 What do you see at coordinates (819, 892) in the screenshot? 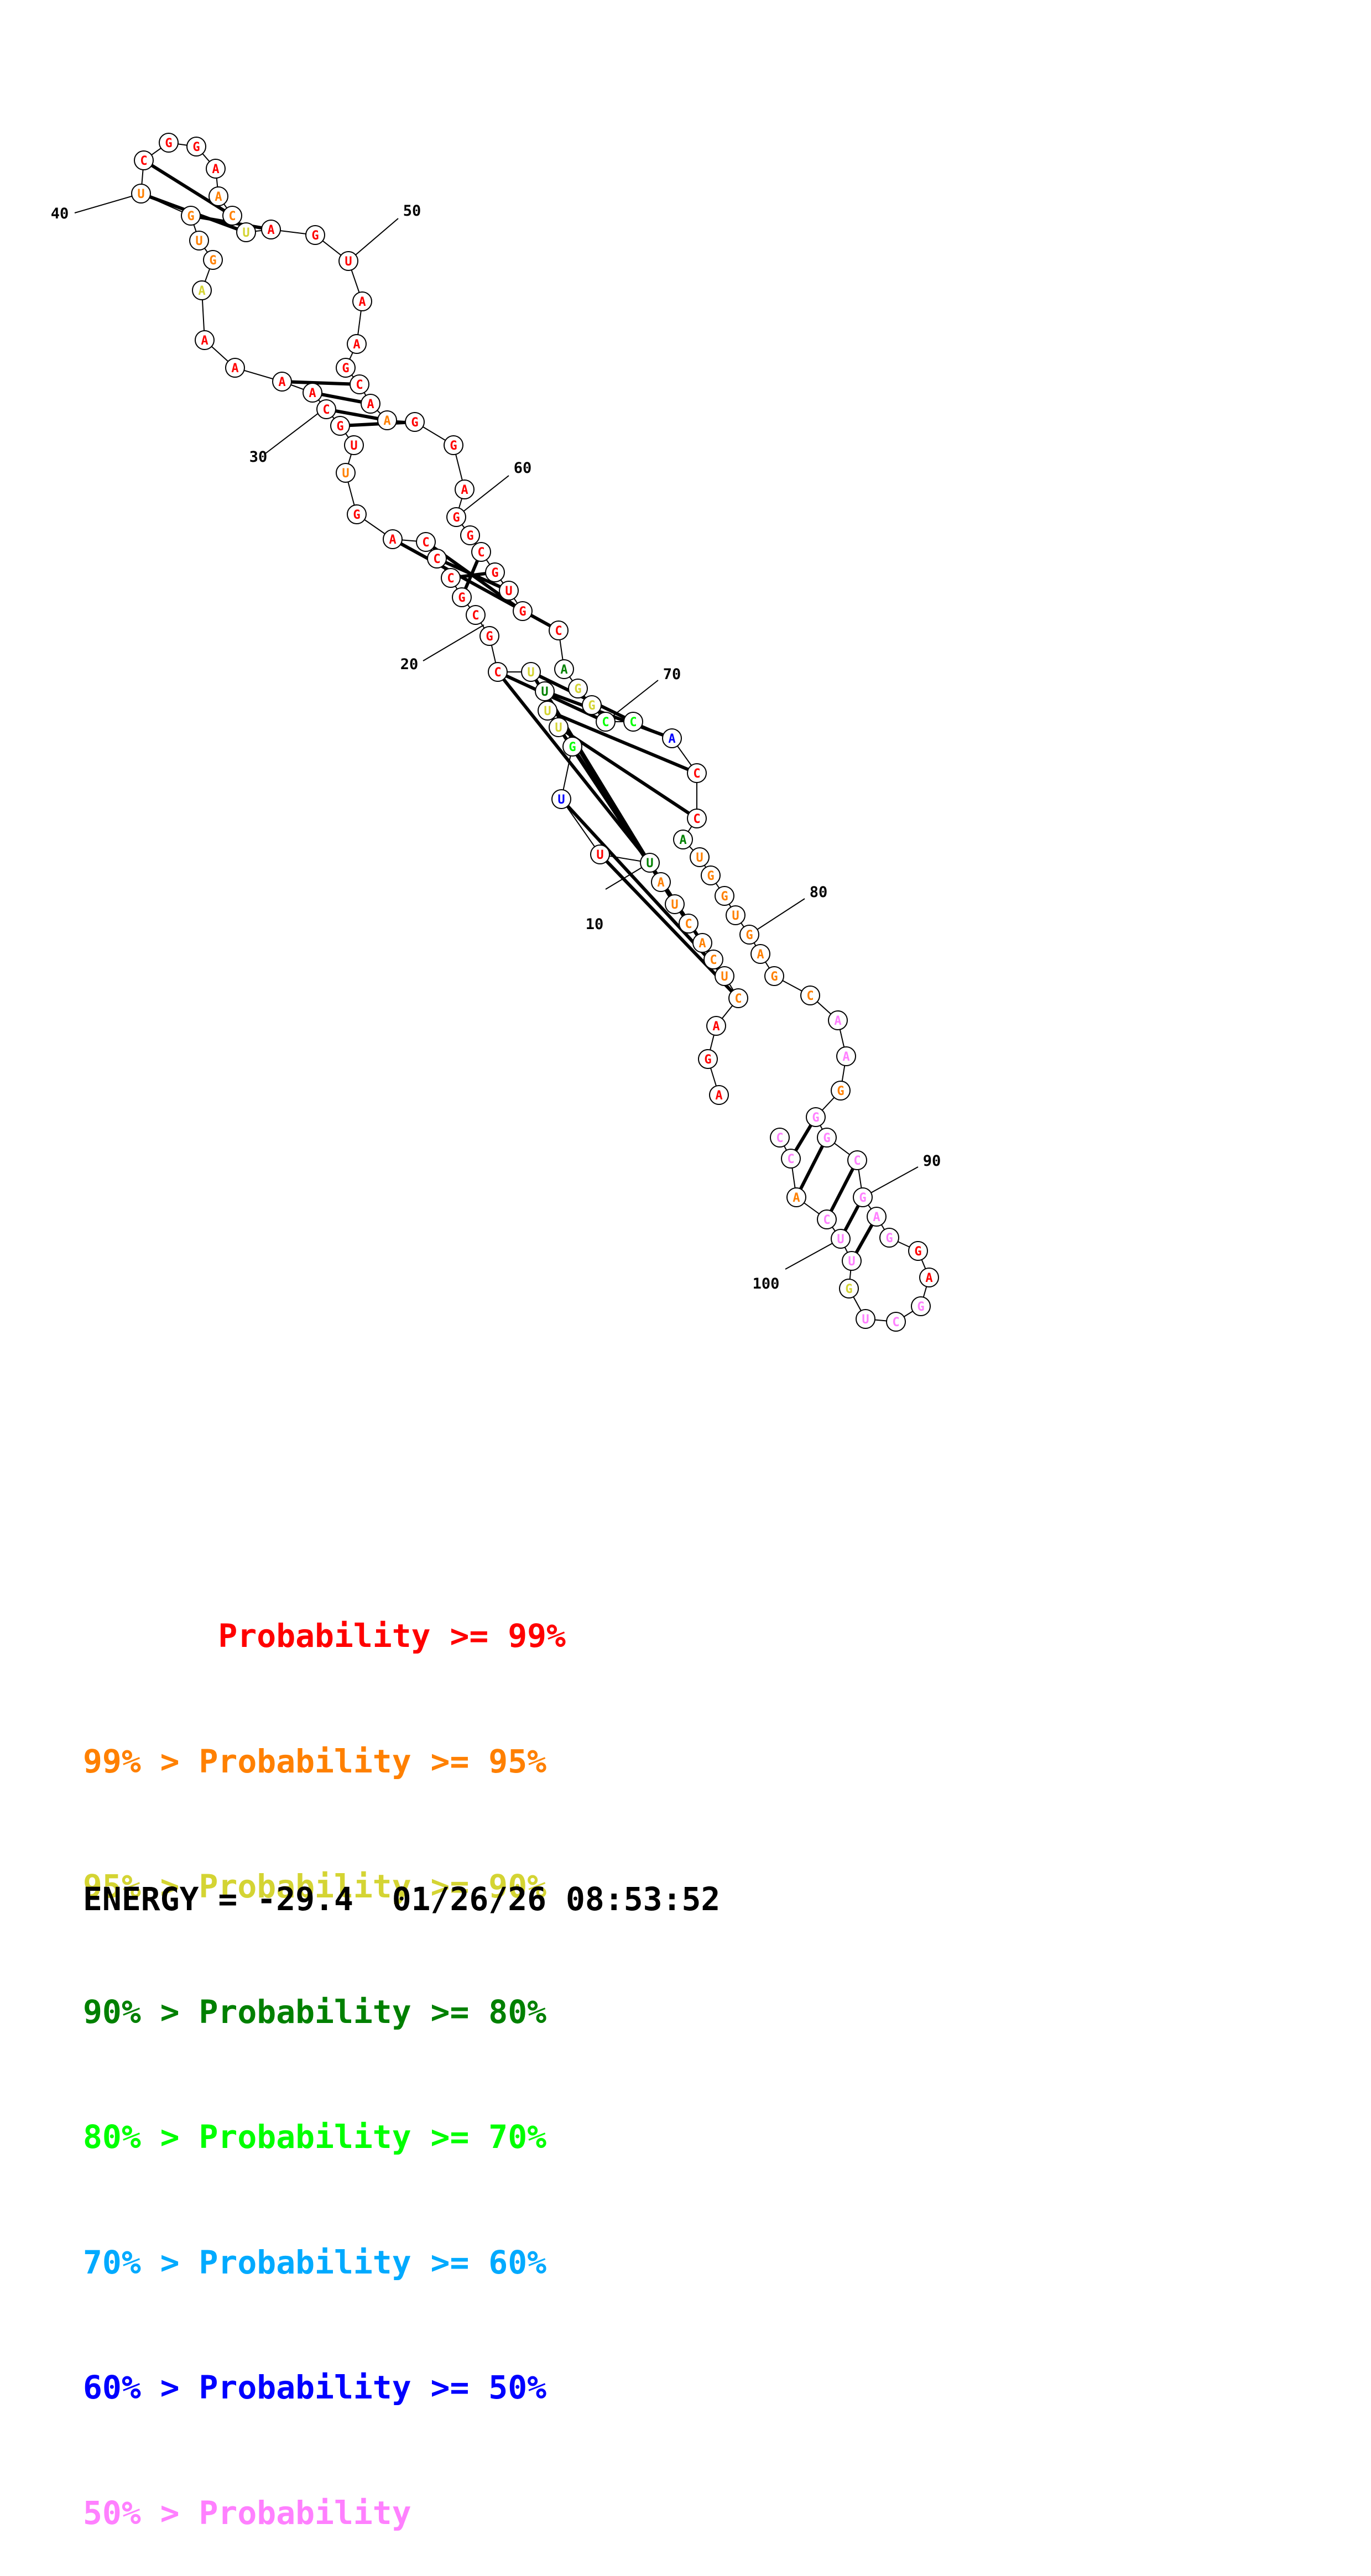
I see `tick-label: 80` at bounding box center [819, 892].